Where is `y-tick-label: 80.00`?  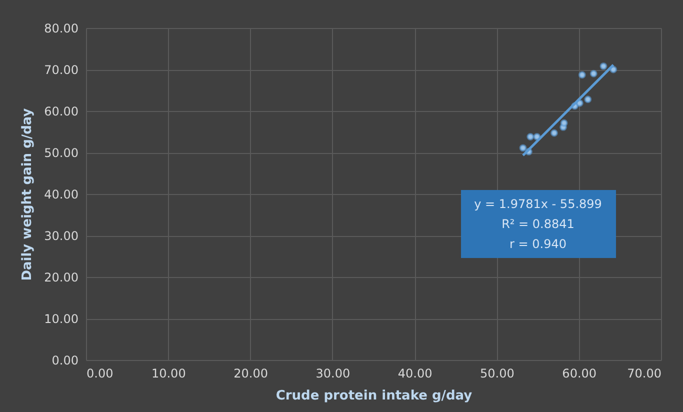 y-tick-label: 80.00 is located at coordinates (61, 29).